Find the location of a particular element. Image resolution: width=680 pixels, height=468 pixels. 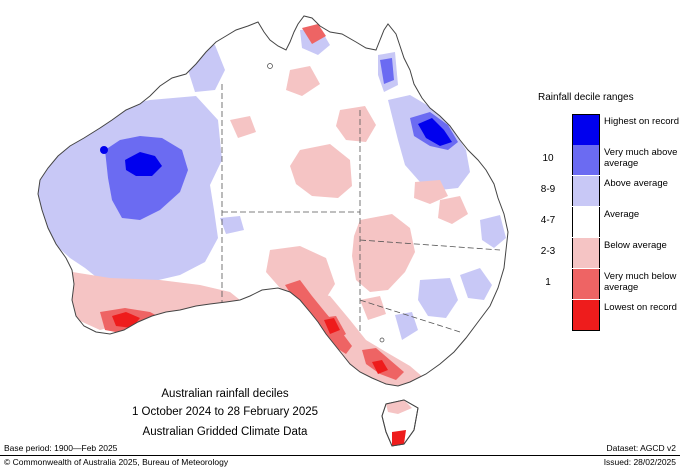

legend-item: 2-3 Below average is located at coordinates (605, 253).